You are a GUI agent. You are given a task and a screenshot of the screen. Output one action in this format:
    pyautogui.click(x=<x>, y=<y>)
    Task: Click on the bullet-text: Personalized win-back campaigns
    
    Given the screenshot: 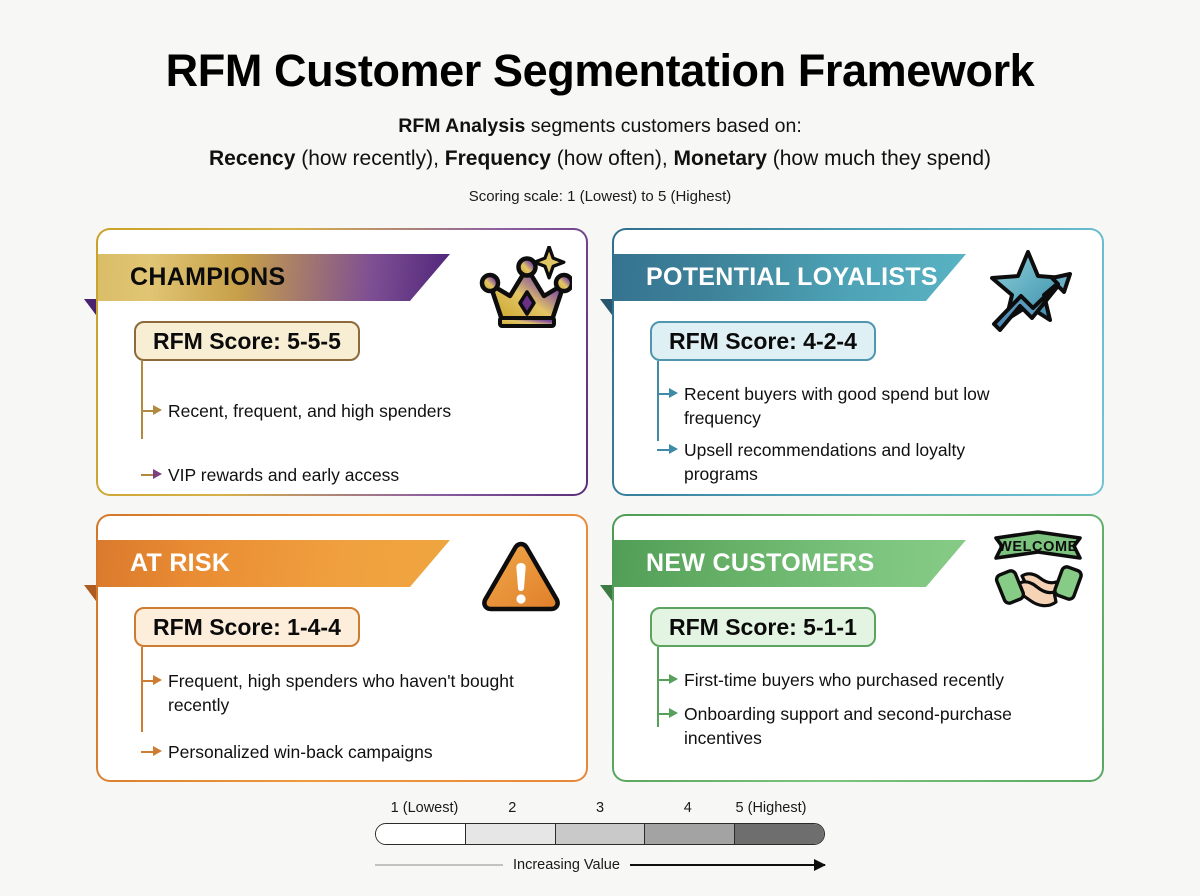 What is the action you would take?
    pyautogui.click(x=300, y=752)
    